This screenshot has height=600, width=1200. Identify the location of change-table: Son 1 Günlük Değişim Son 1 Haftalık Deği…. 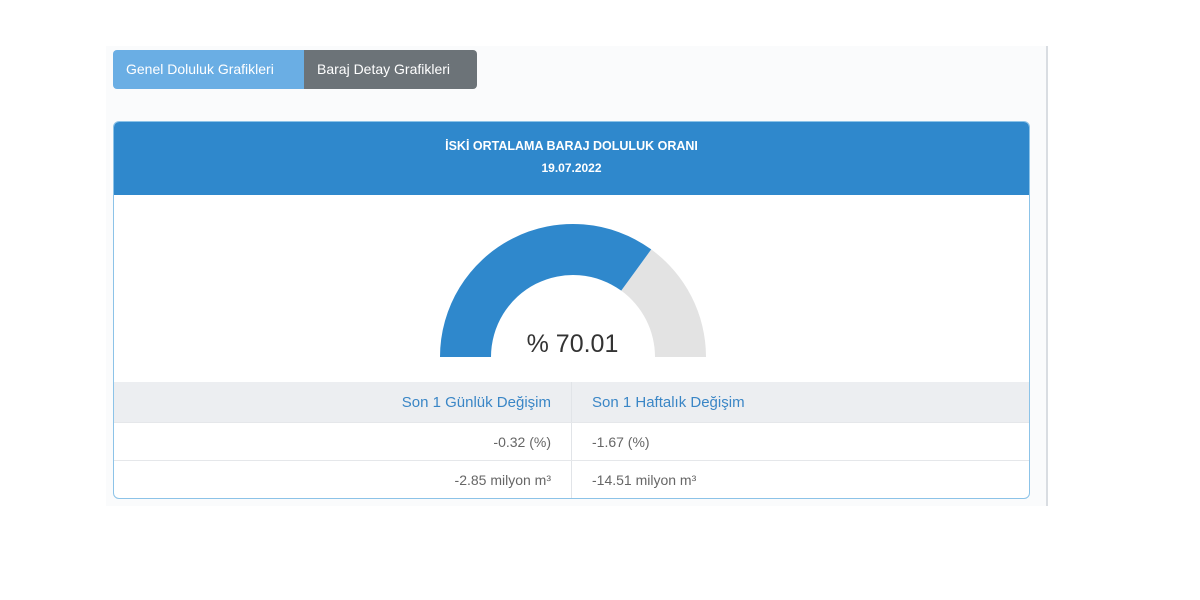
(571, 440).